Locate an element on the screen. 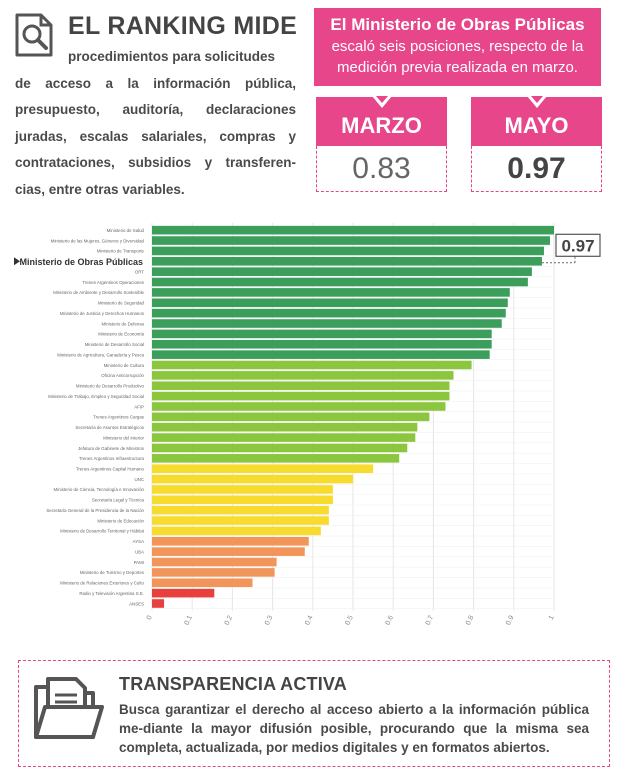  highlighted-bar-label: Ministerio de Obras Públicas is located at coordinates (81, 262).